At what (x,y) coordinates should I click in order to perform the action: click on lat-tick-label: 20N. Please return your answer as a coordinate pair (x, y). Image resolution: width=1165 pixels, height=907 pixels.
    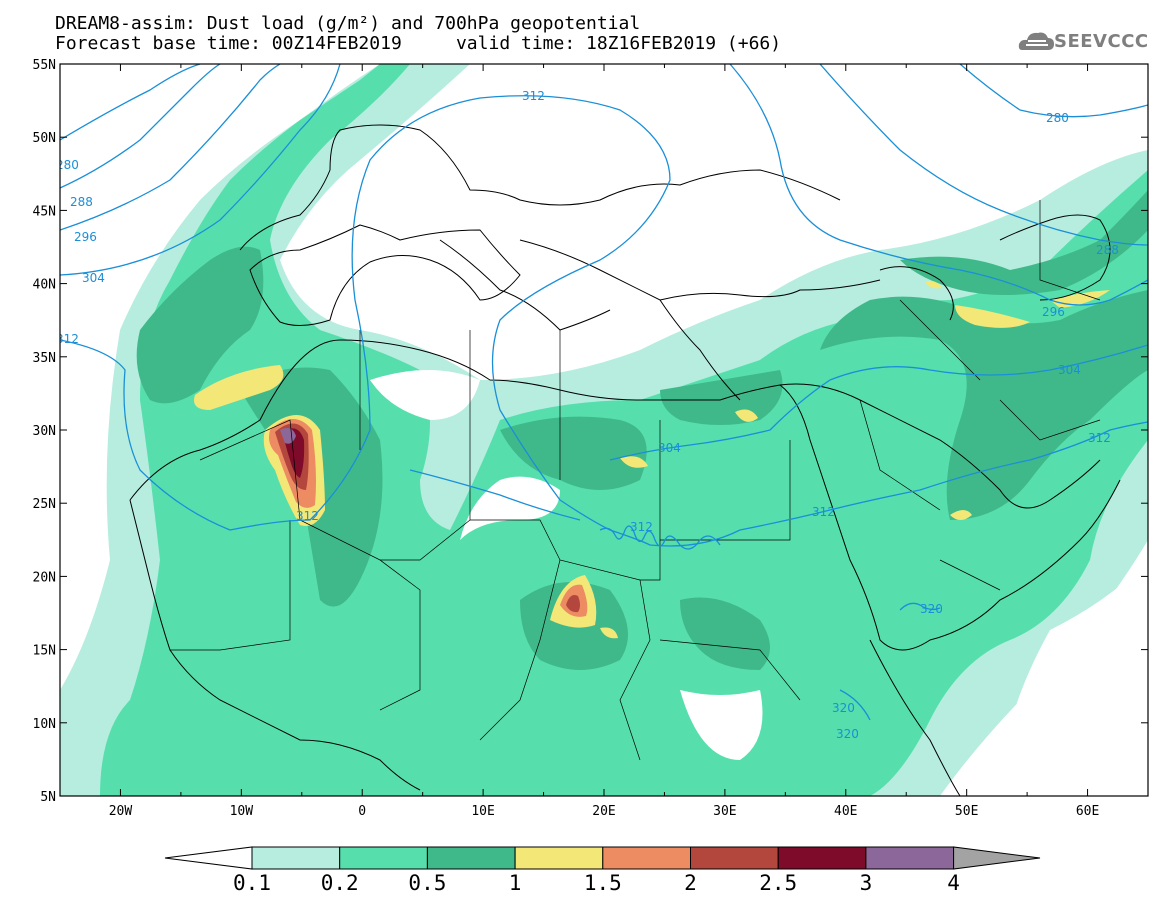
    Looking at the image, I should click on (44, 577).